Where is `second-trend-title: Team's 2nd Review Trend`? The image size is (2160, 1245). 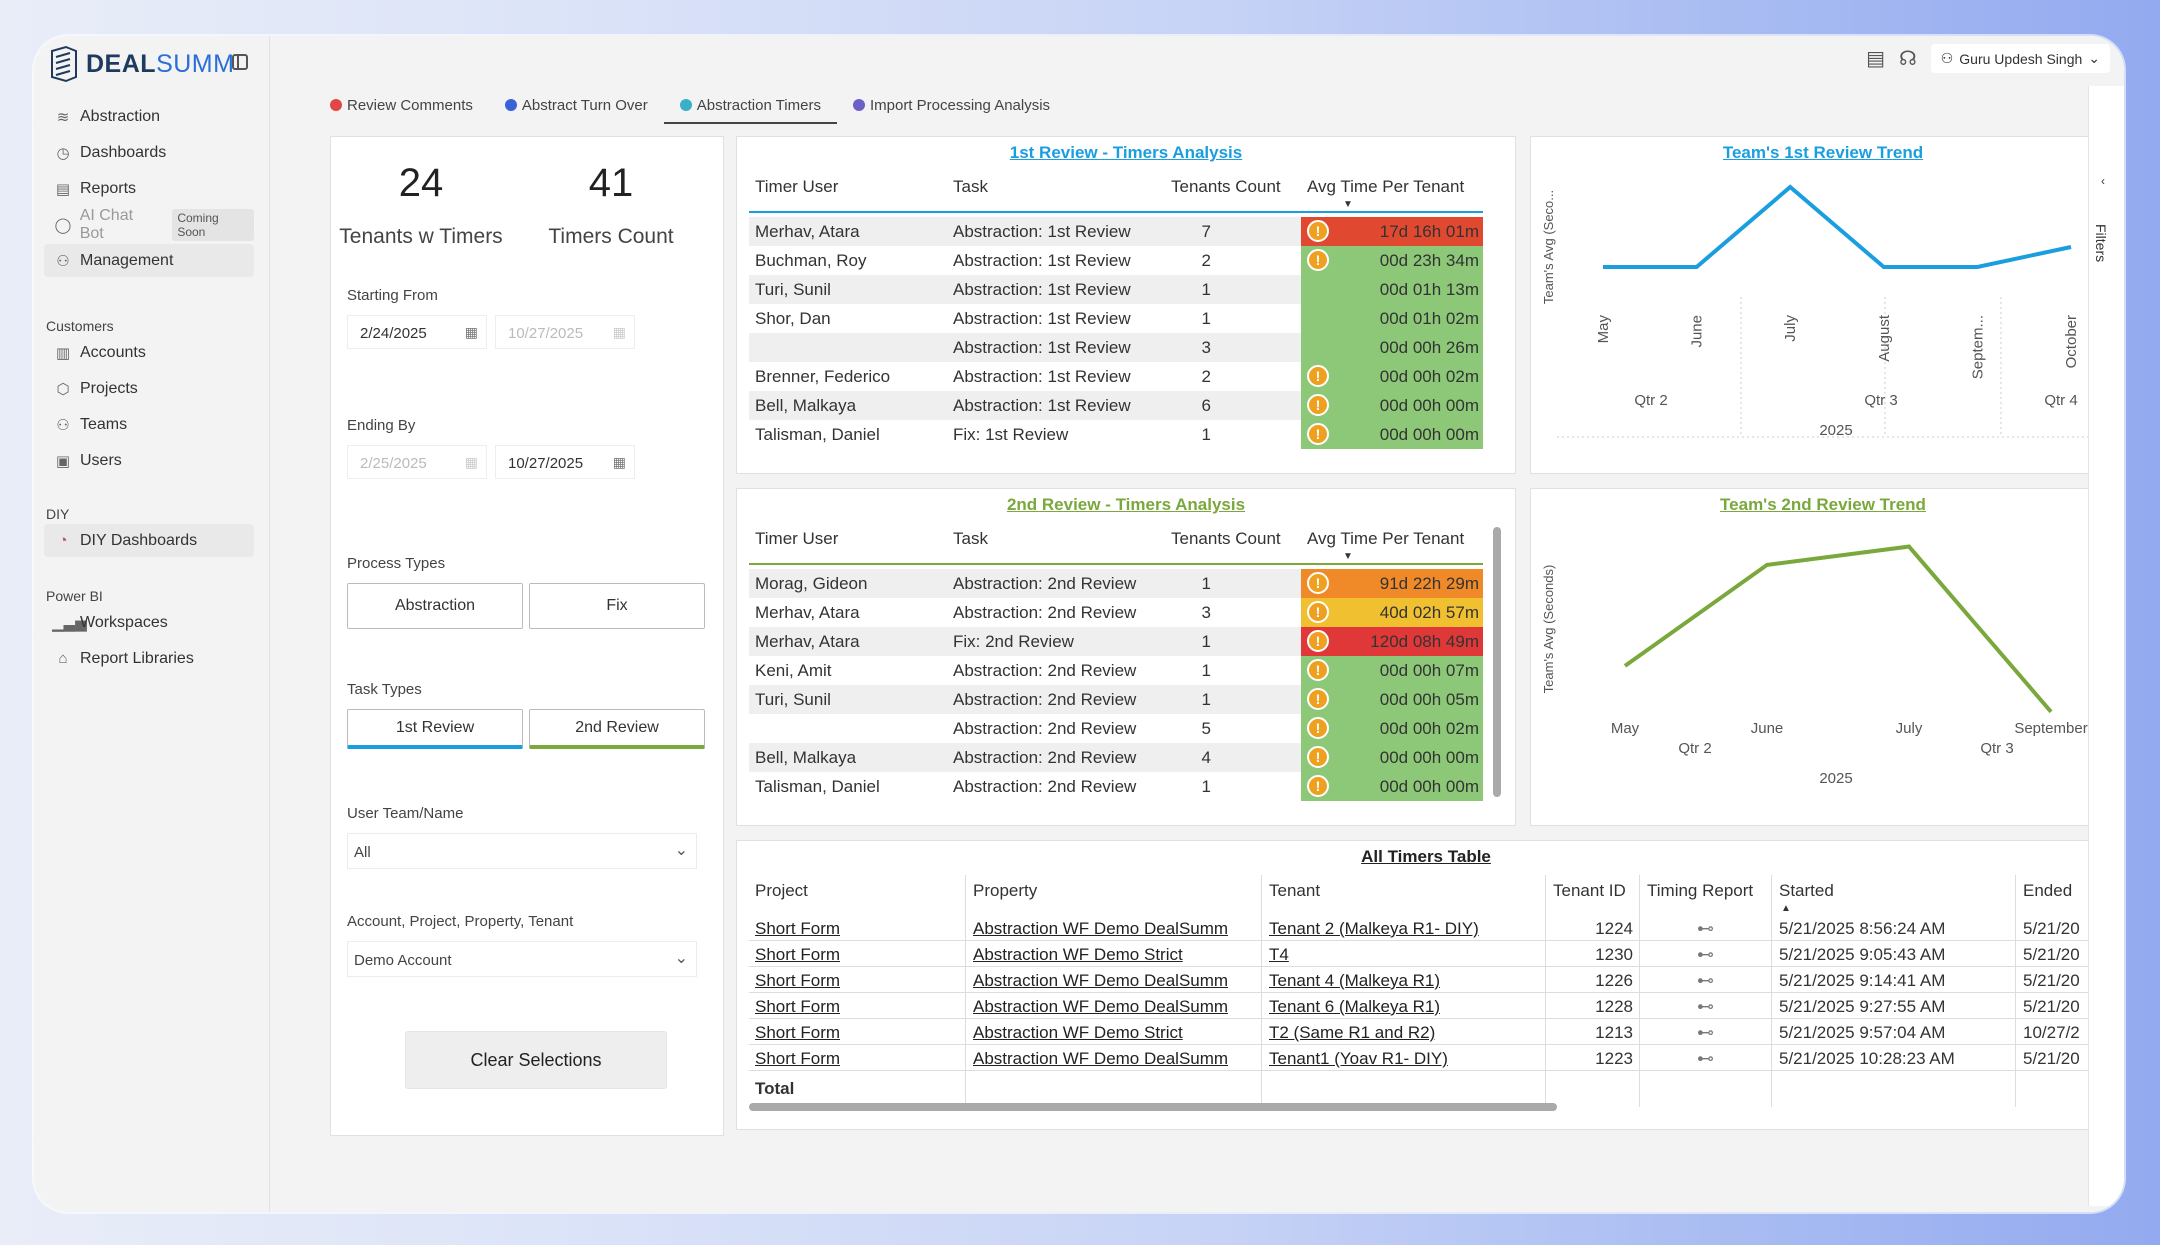
second-trend-title: Team's 2nd Review Trend is located at coordinates (1823, 504).